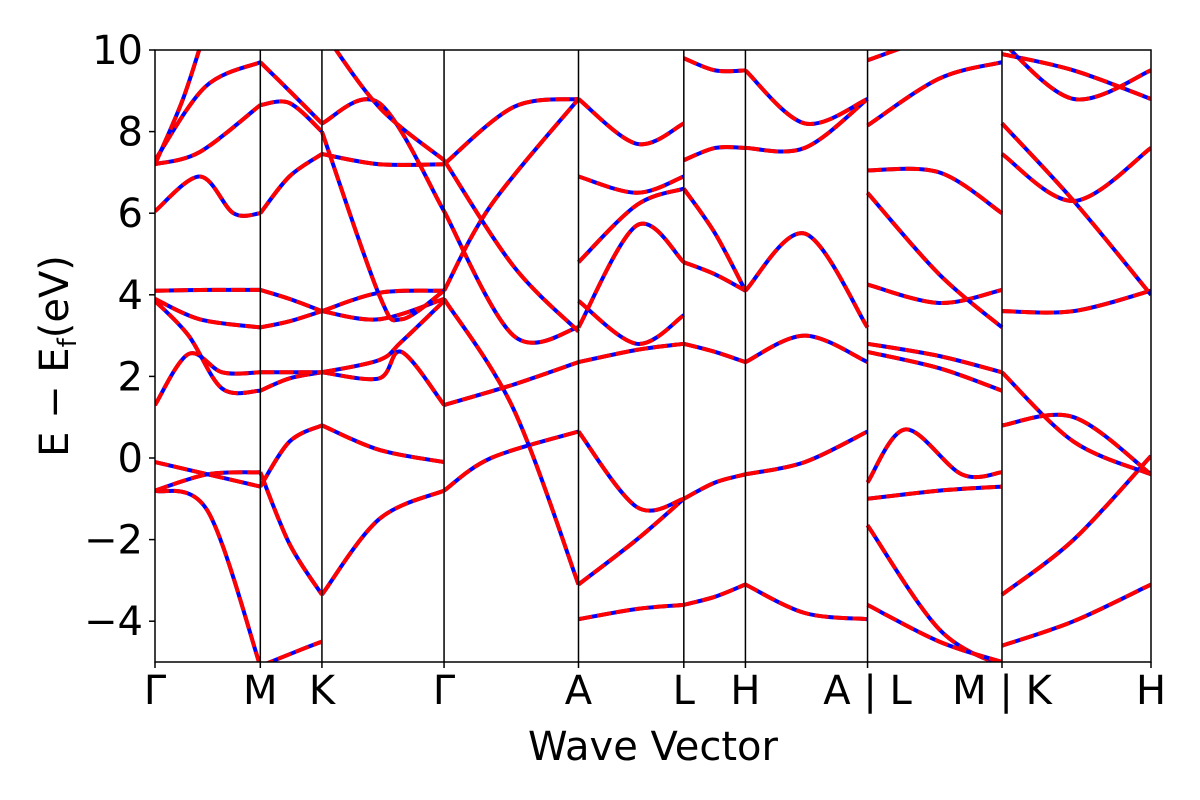  Describe the element at coordinates (117, 51) in the screenshot. I see `y-tick-label: 10` at that location.